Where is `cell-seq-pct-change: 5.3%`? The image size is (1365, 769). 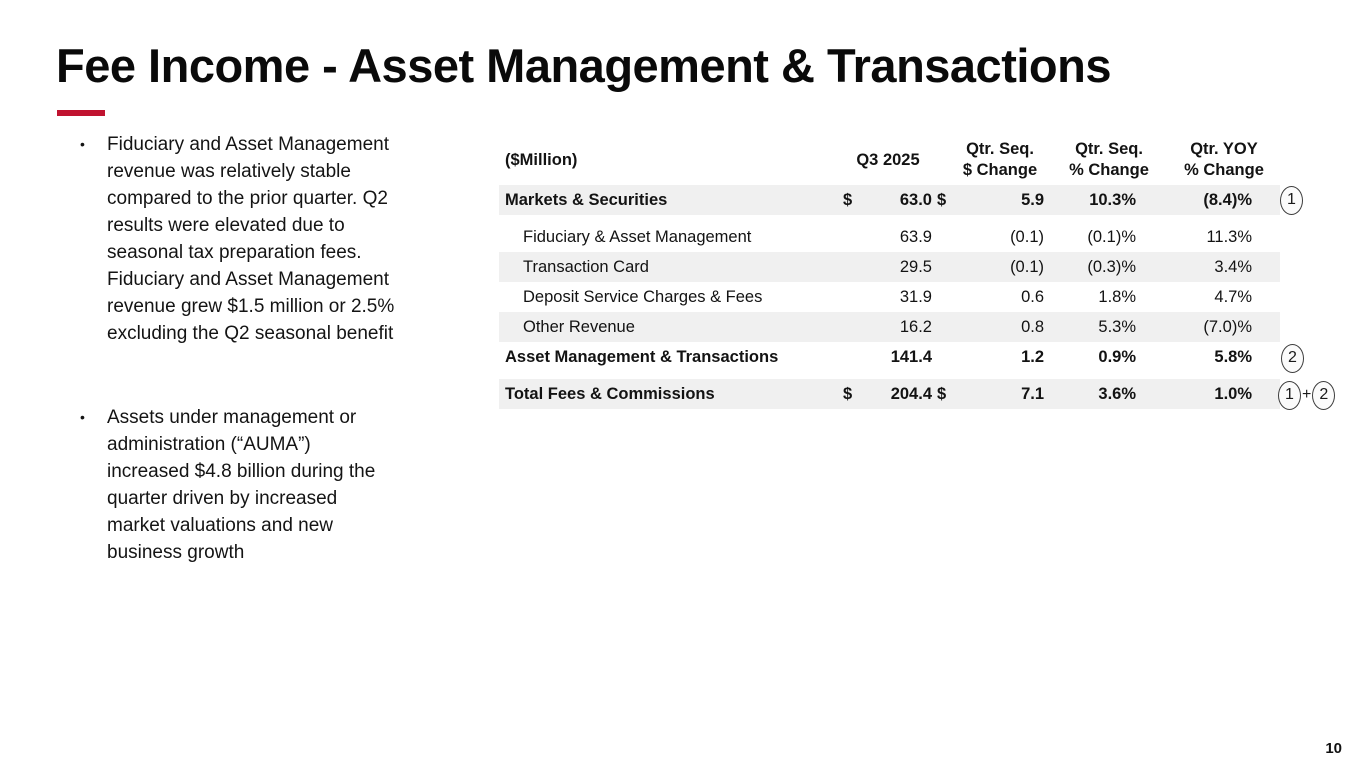 cell-seq-pct-change: 5.3% is located at coordinates (1117, 326).